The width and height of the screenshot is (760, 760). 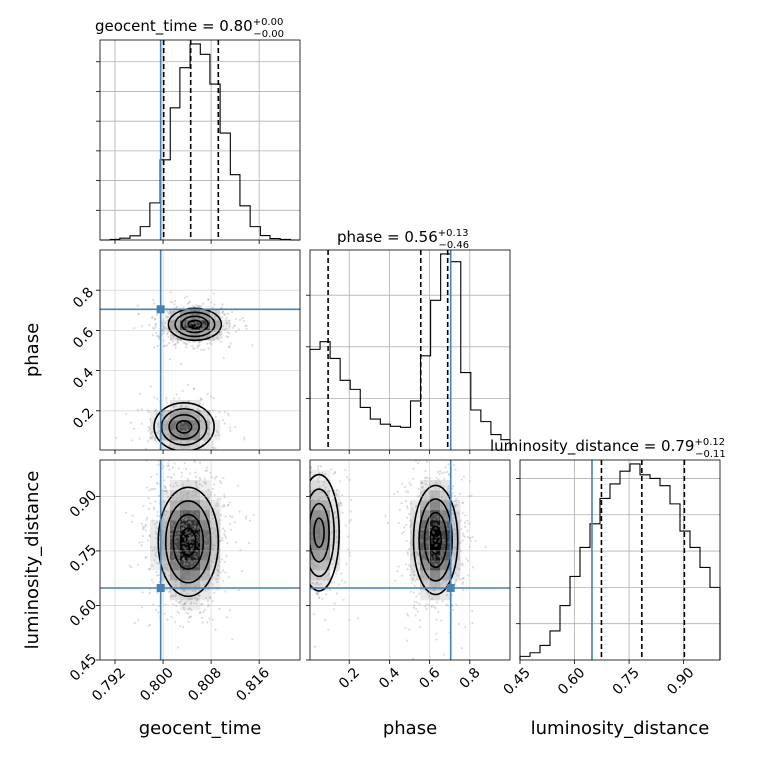 I want to click on hist-frame-geocent_time, so click(x=200, y=140).